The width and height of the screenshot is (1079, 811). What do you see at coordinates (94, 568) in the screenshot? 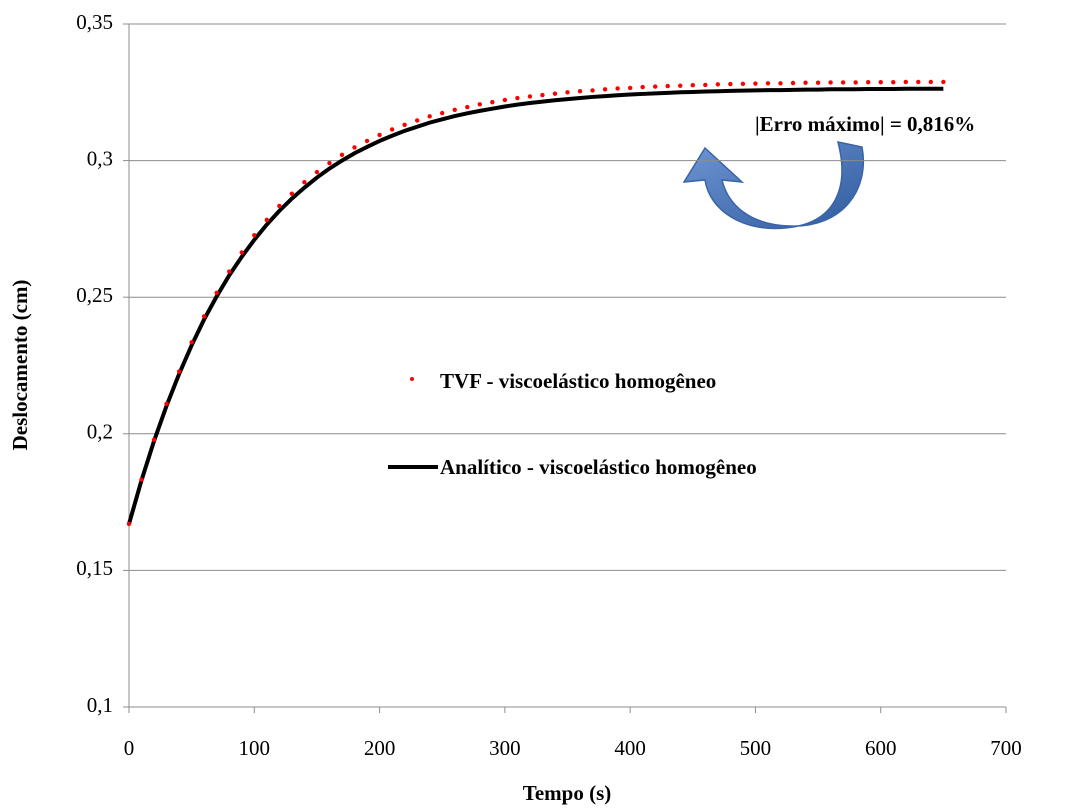
I see `y-tick-label: 0,15` at bounding box center [94, 568].